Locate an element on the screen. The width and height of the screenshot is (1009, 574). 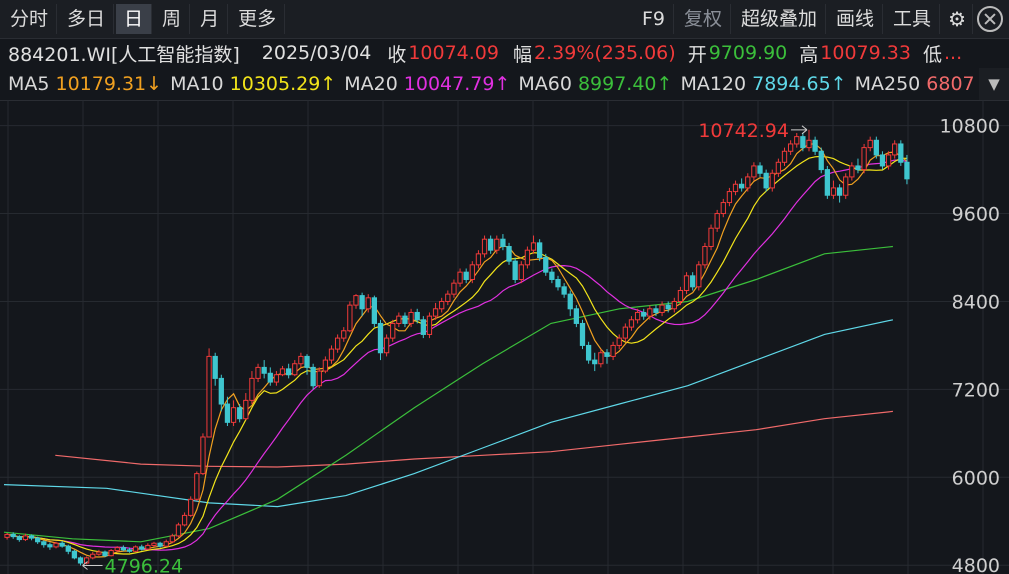
ma250-line is located at coordinates (474, 439).